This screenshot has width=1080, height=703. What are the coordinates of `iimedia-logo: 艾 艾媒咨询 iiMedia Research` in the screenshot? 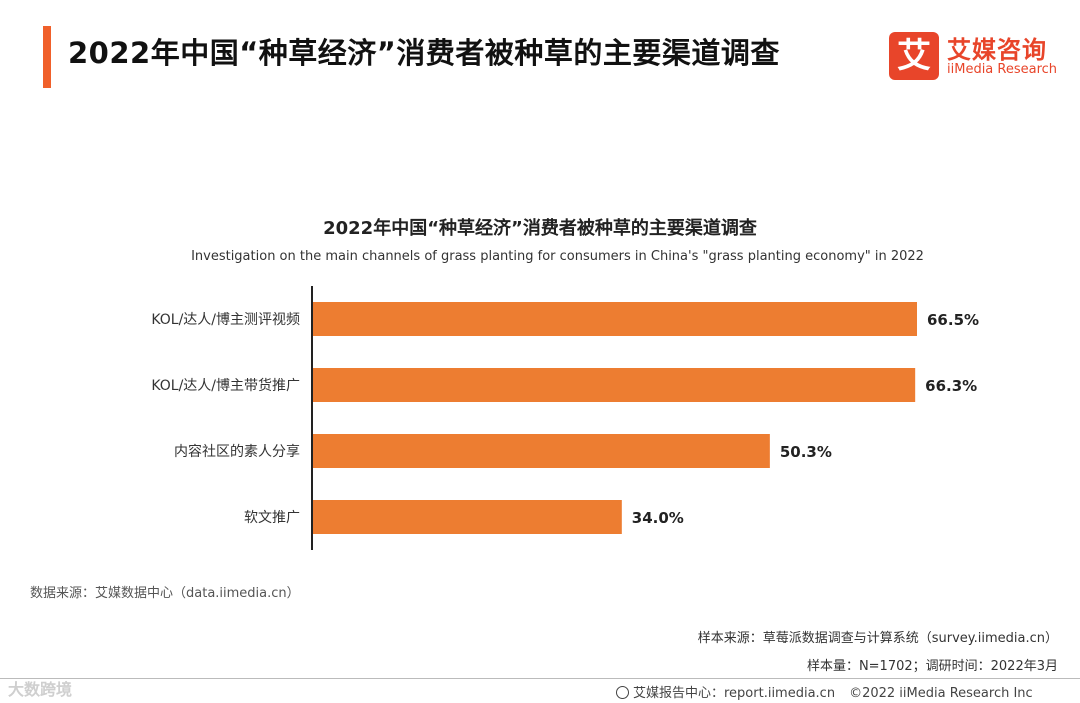 It's located at (976, 57).